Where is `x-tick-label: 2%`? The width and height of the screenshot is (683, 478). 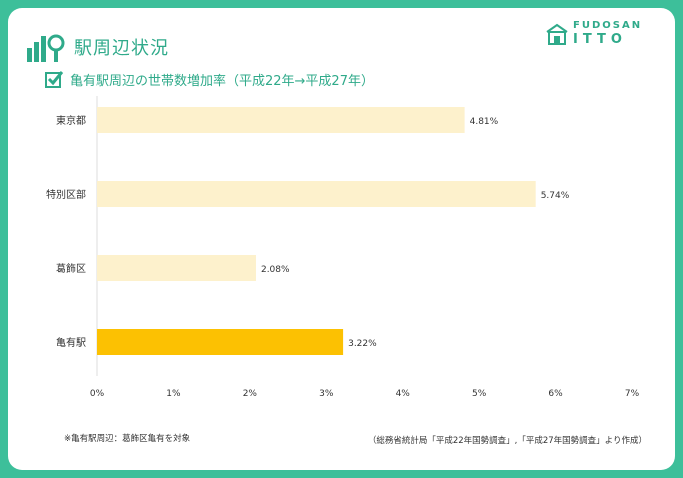 x-tick-label: 2% is located at coordinates (250, 394).